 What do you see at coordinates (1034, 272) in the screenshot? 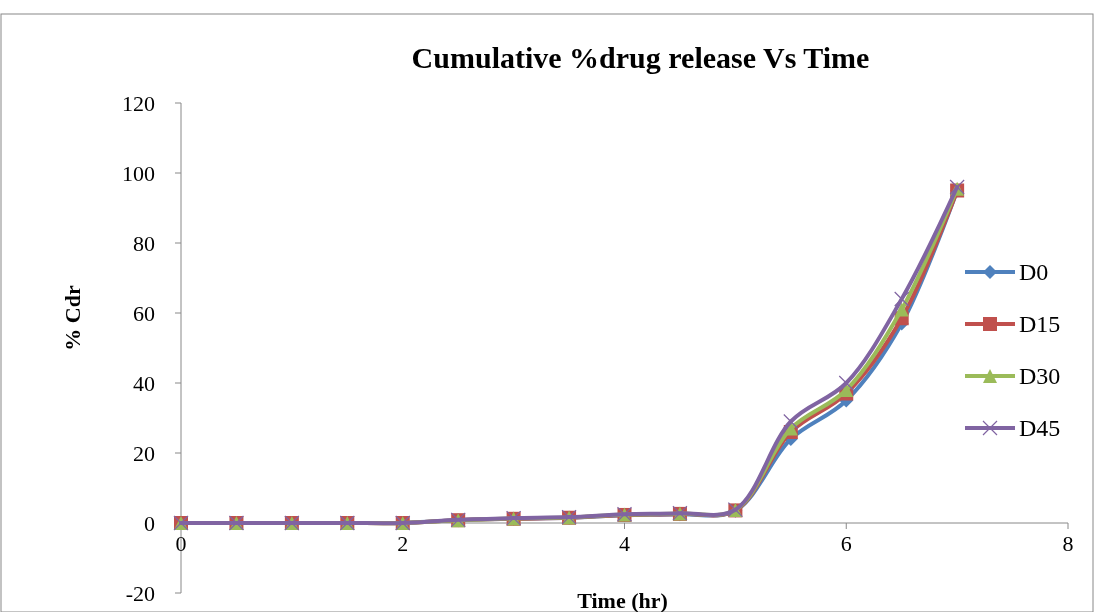
I see `legend-label: D0` at bounding box center [1034, 272].